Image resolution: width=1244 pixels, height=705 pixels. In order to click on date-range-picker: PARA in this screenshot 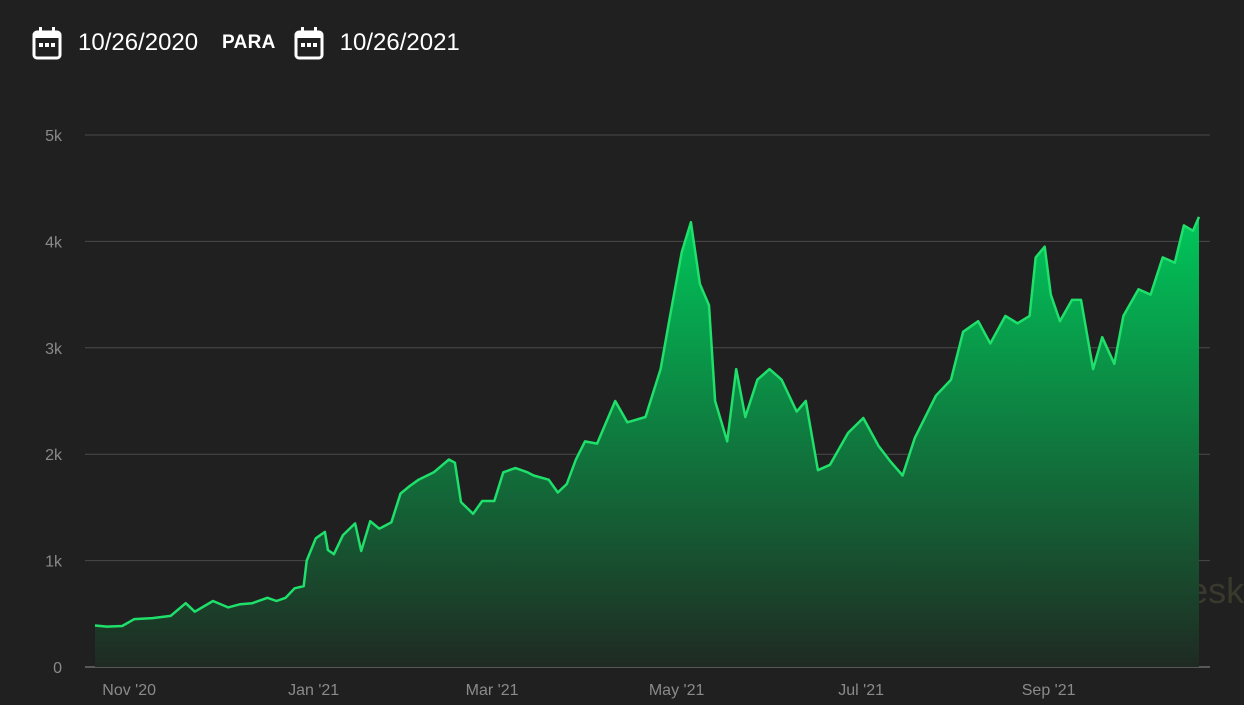, I will do `click(256, 43)`.